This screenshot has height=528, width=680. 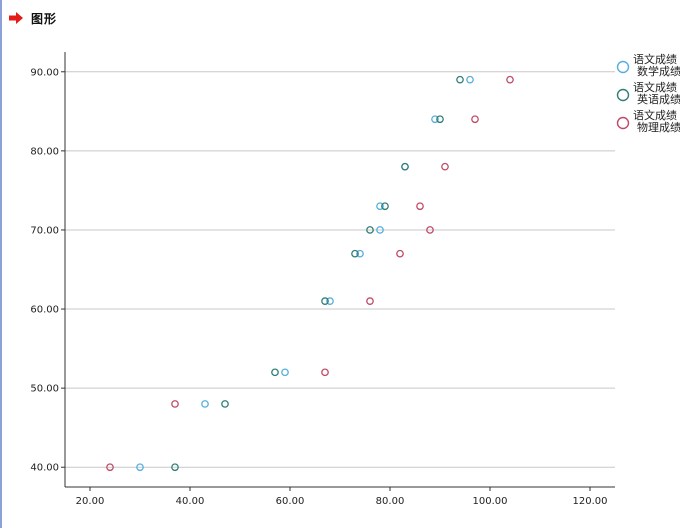 What do you see at coordinates (90, 501) in the screenshot?
I see `x-tick-label: 20.00` at bounding box center [90, 501].